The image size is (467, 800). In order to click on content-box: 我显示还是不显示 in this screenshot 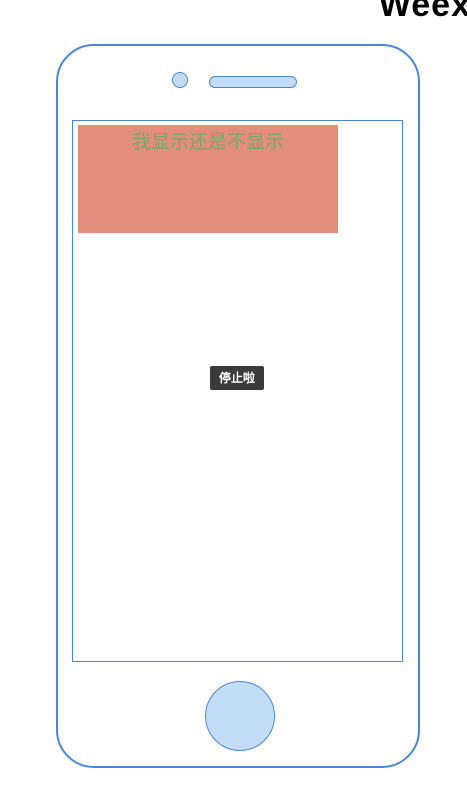, I will do `click(208, 179)`.